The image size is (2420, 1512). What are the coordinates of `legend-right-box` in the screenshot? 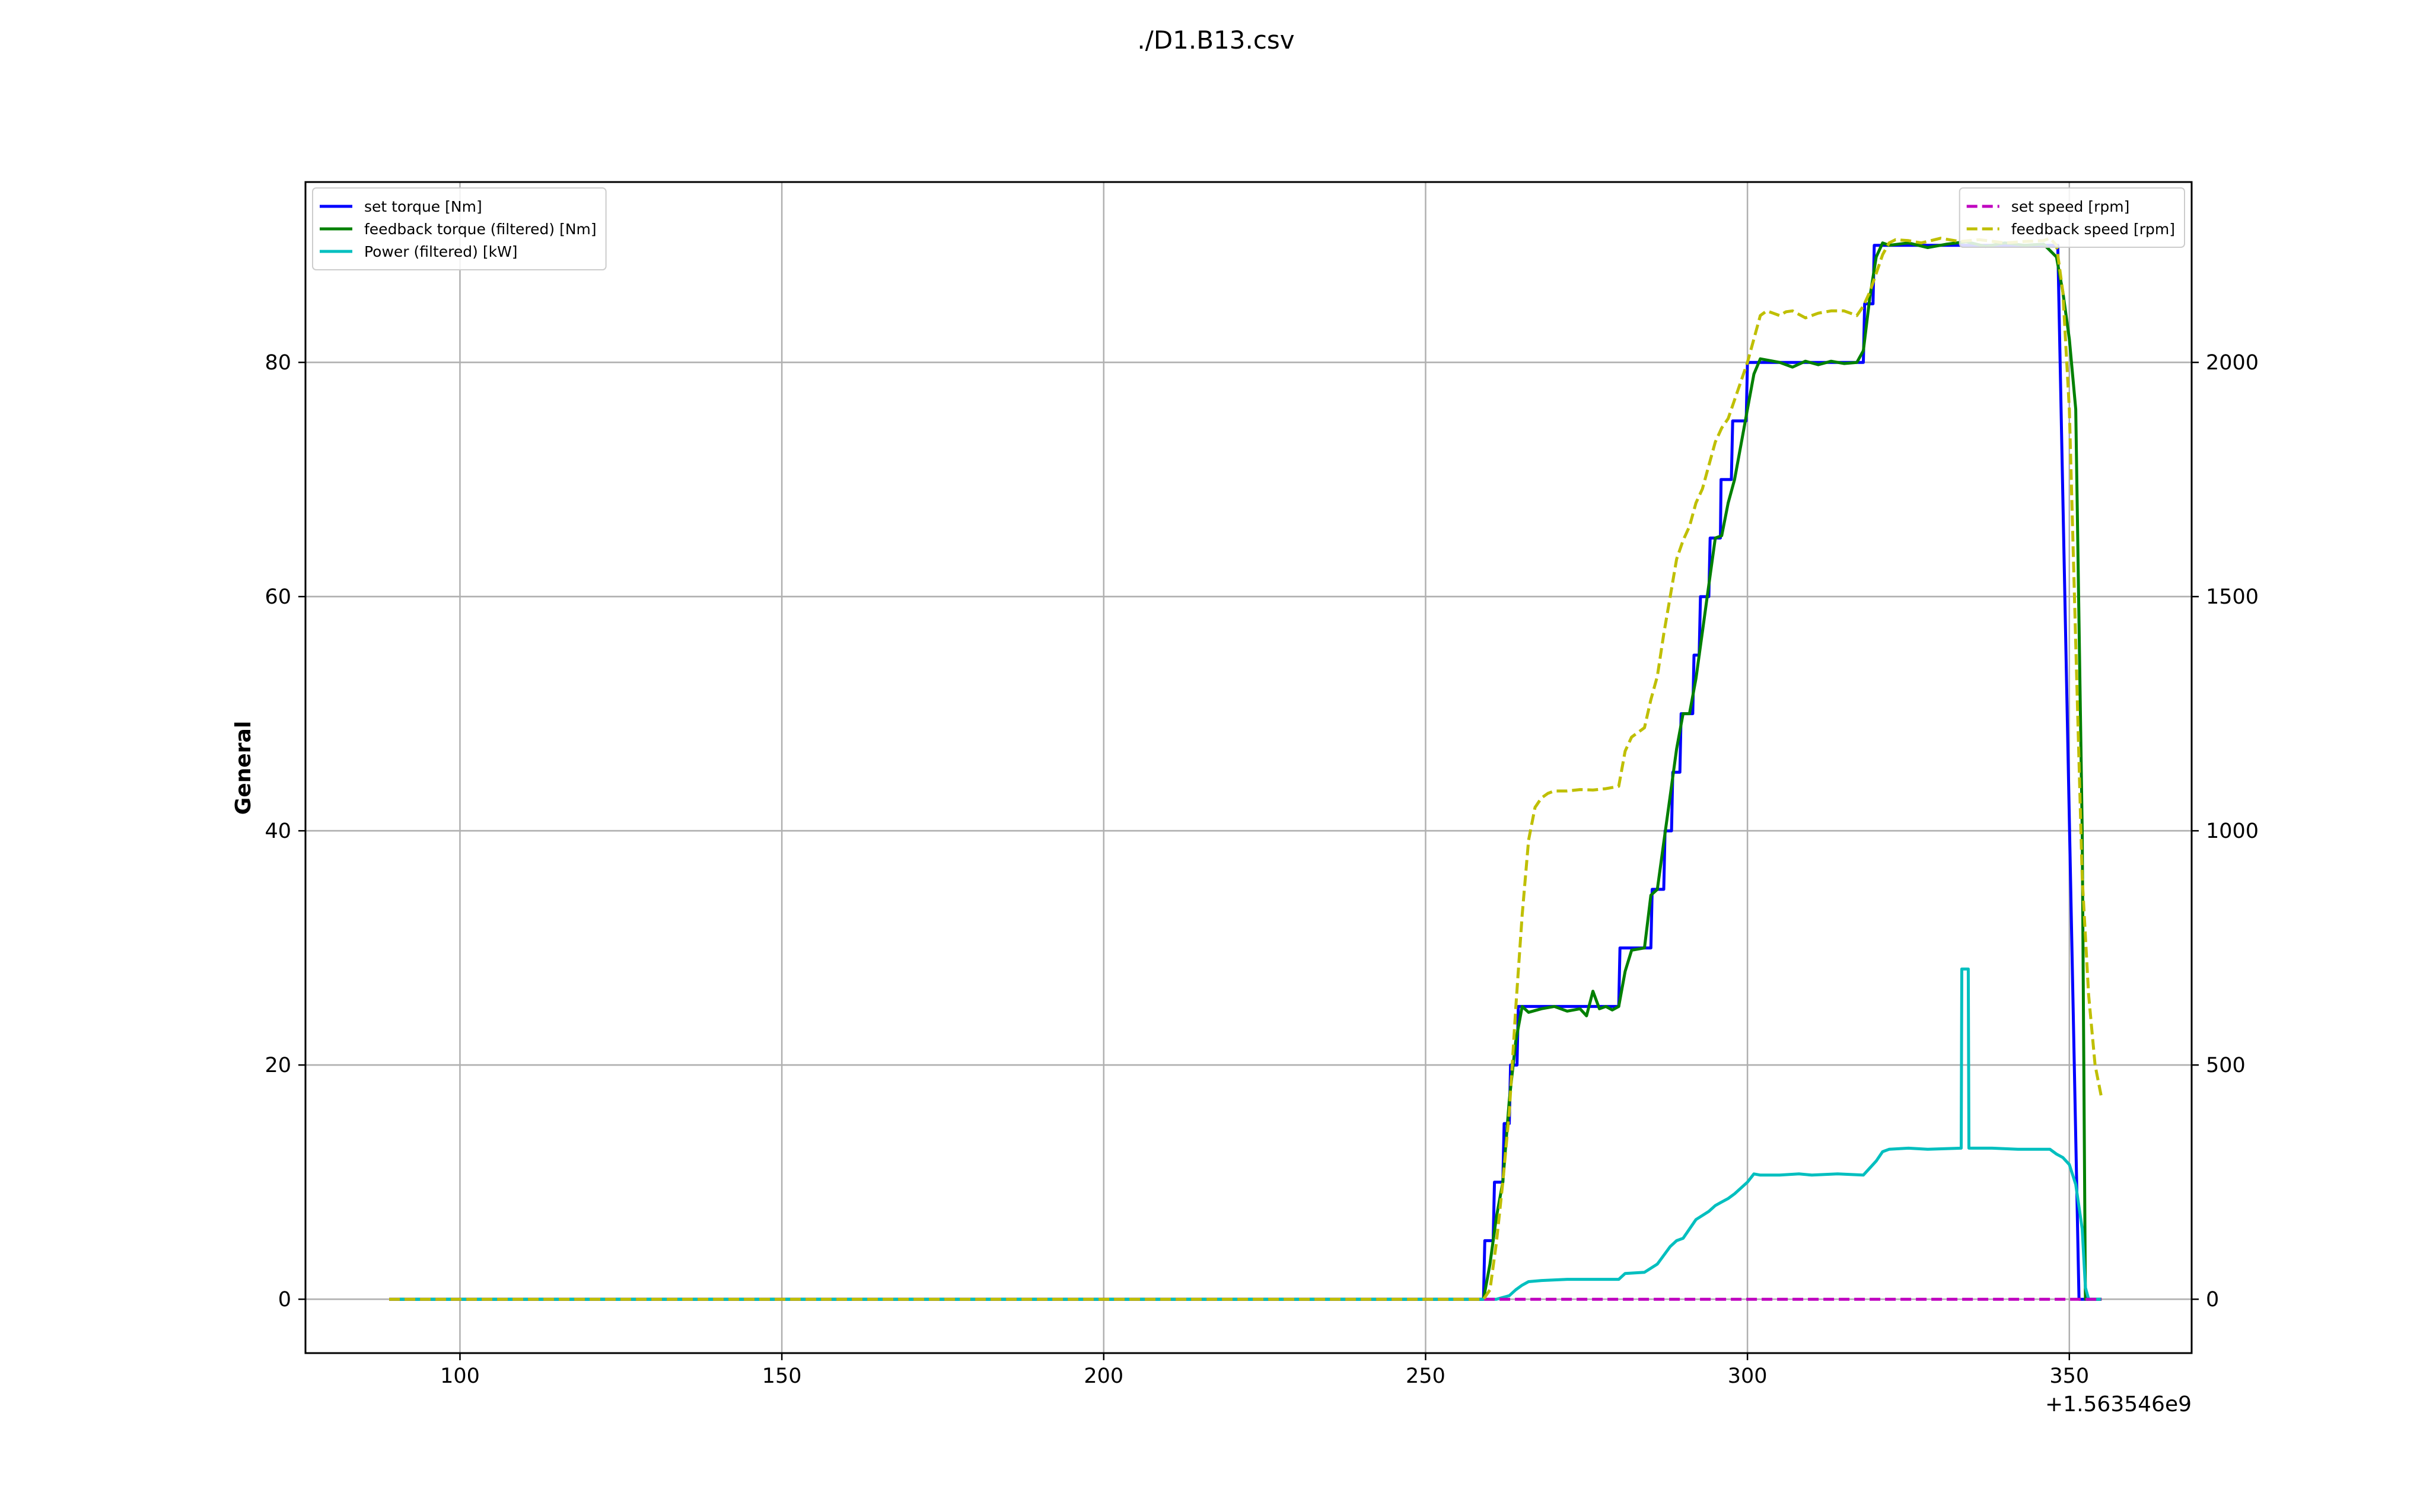 It's located at (2072, 217).